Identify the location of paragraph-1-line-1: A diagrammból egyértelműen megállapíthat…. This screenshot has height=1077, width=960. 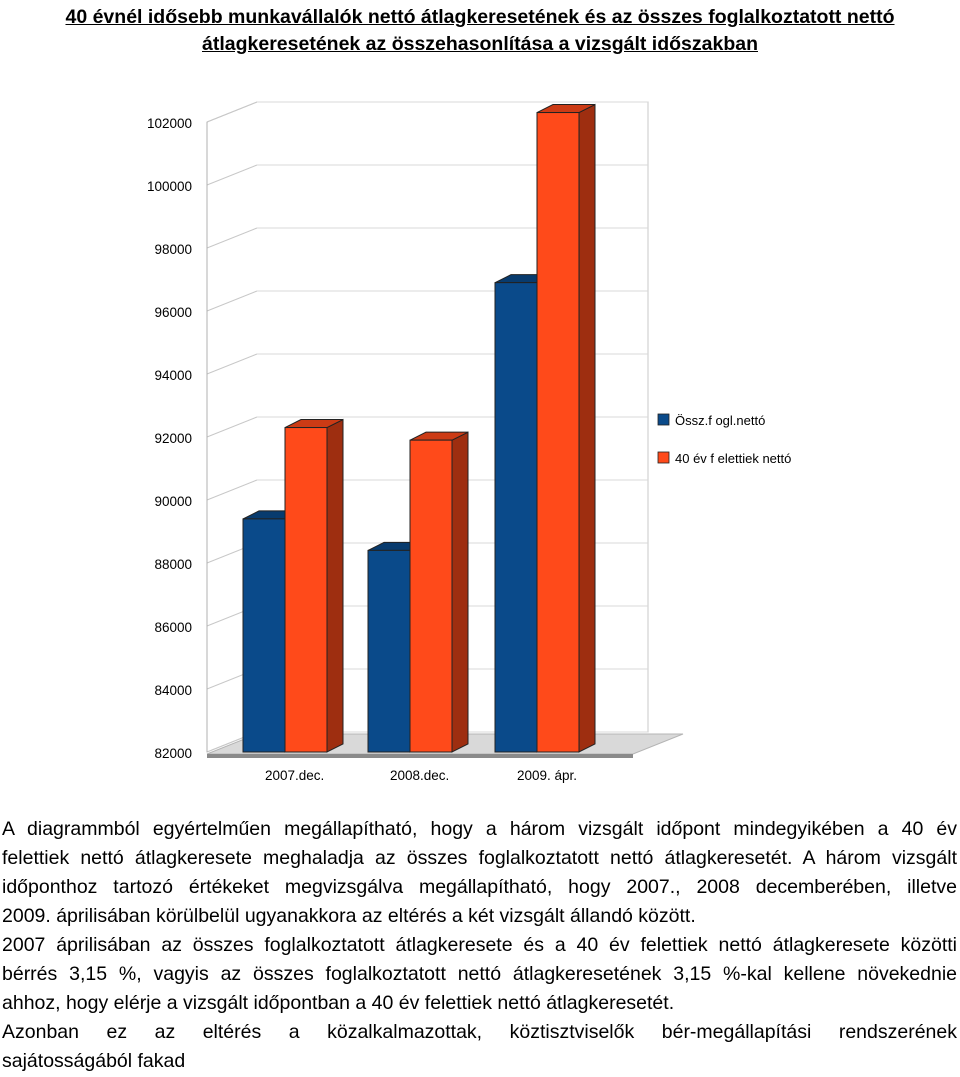
(479, 829).